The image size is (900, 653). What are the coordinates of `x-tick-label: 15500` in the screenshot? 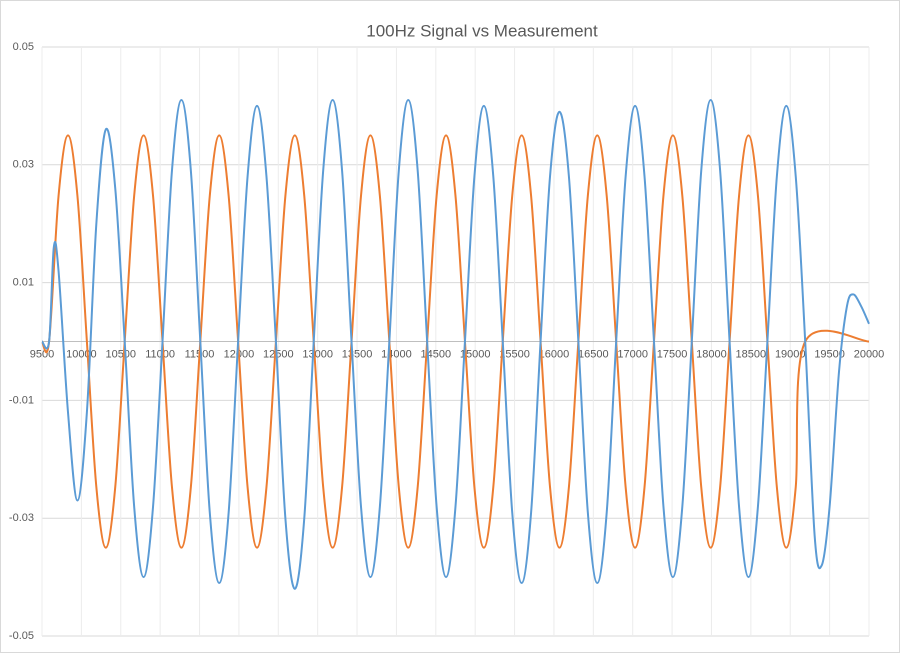 It's located at (514, 354).